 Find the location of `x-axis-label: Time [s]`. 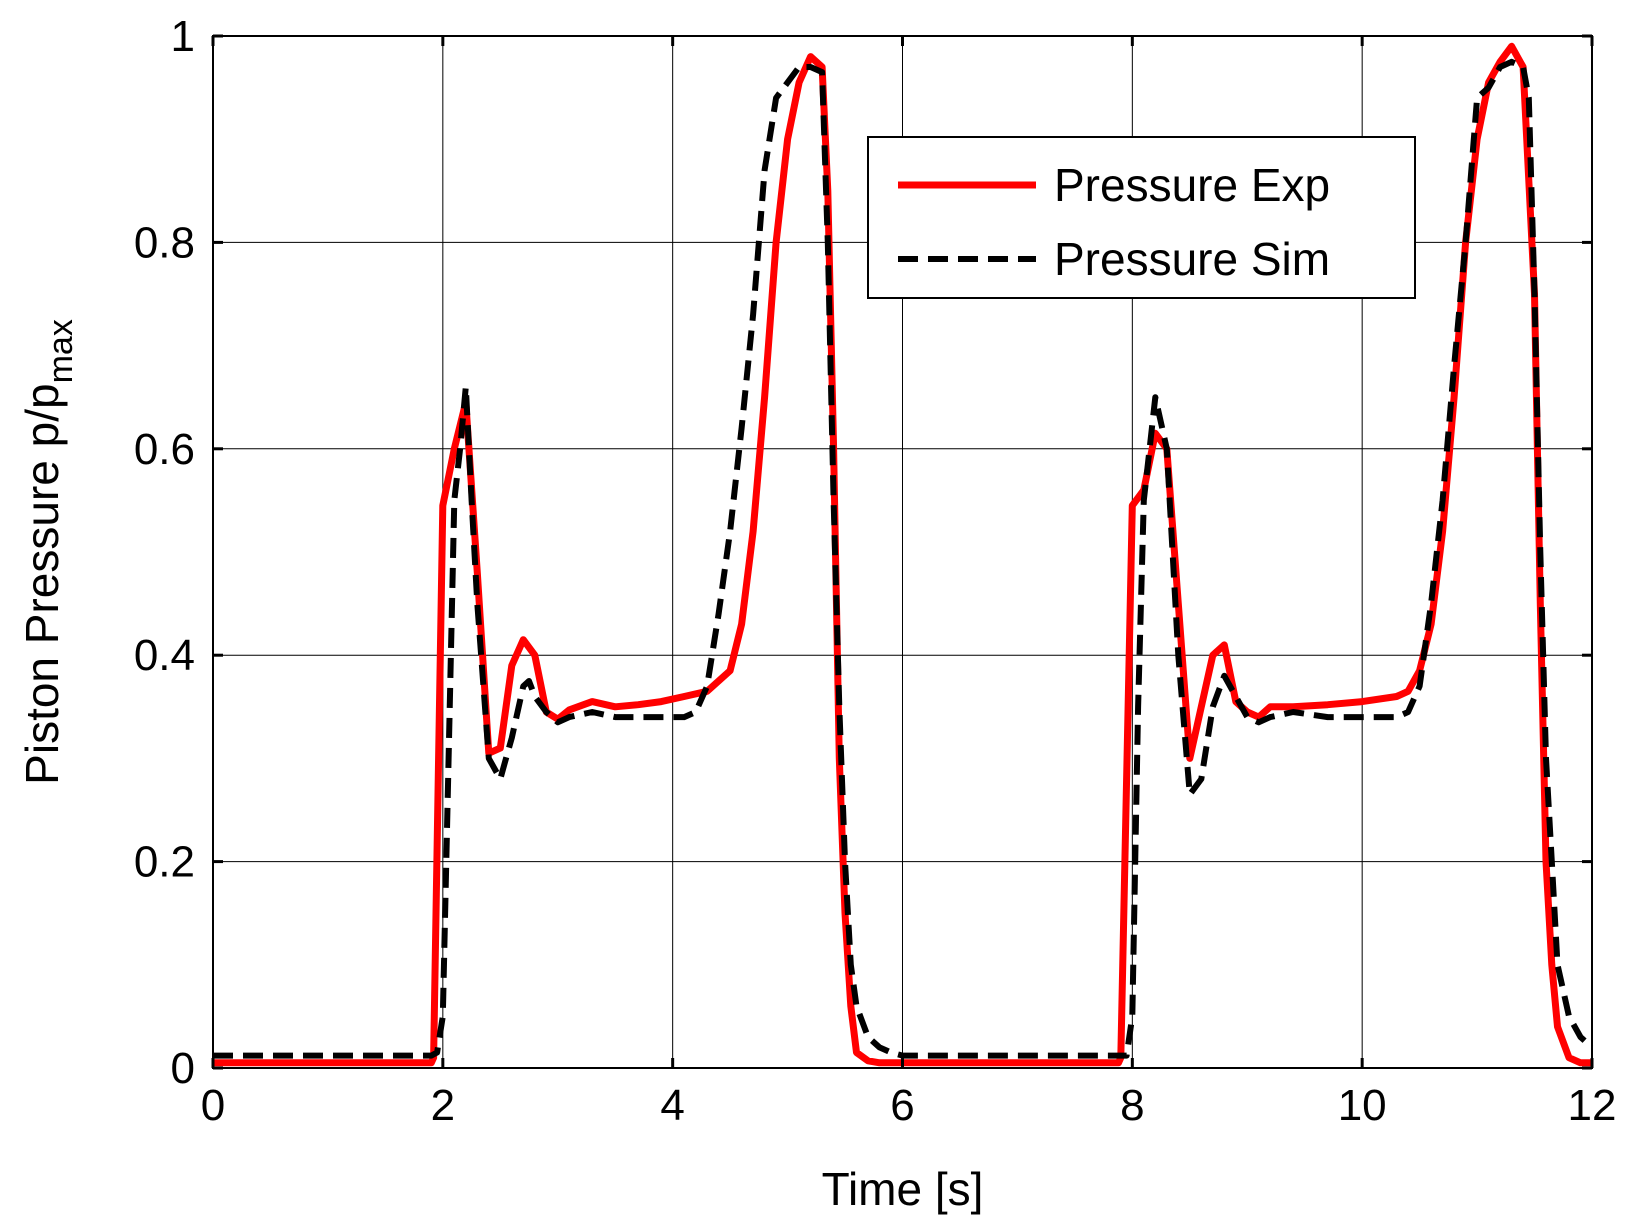

x-axis-label: Time [s] is located at coordinates (903, 1189).